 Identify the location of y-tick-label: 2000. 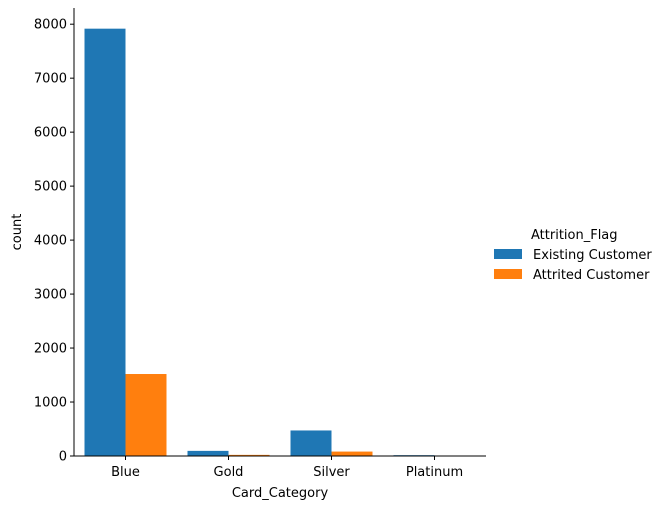
(50, 349).